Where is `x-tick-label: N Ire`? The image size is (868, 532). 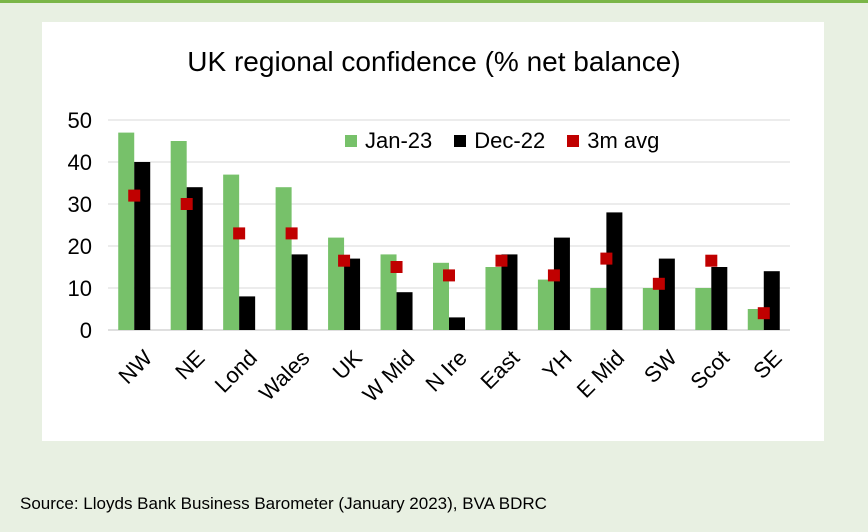 x-tick-label: N Ire is located at coordinates (445, 370).